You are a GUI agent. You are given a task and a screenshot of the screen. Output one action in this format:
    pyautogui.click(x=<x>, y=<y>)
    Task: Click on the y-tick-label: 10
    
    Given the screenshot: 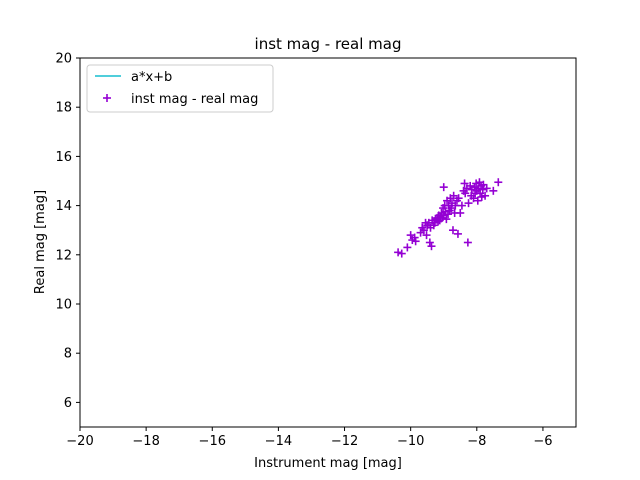 What is the action you would take?
    pyautogui.click(x=63, y=305)
    